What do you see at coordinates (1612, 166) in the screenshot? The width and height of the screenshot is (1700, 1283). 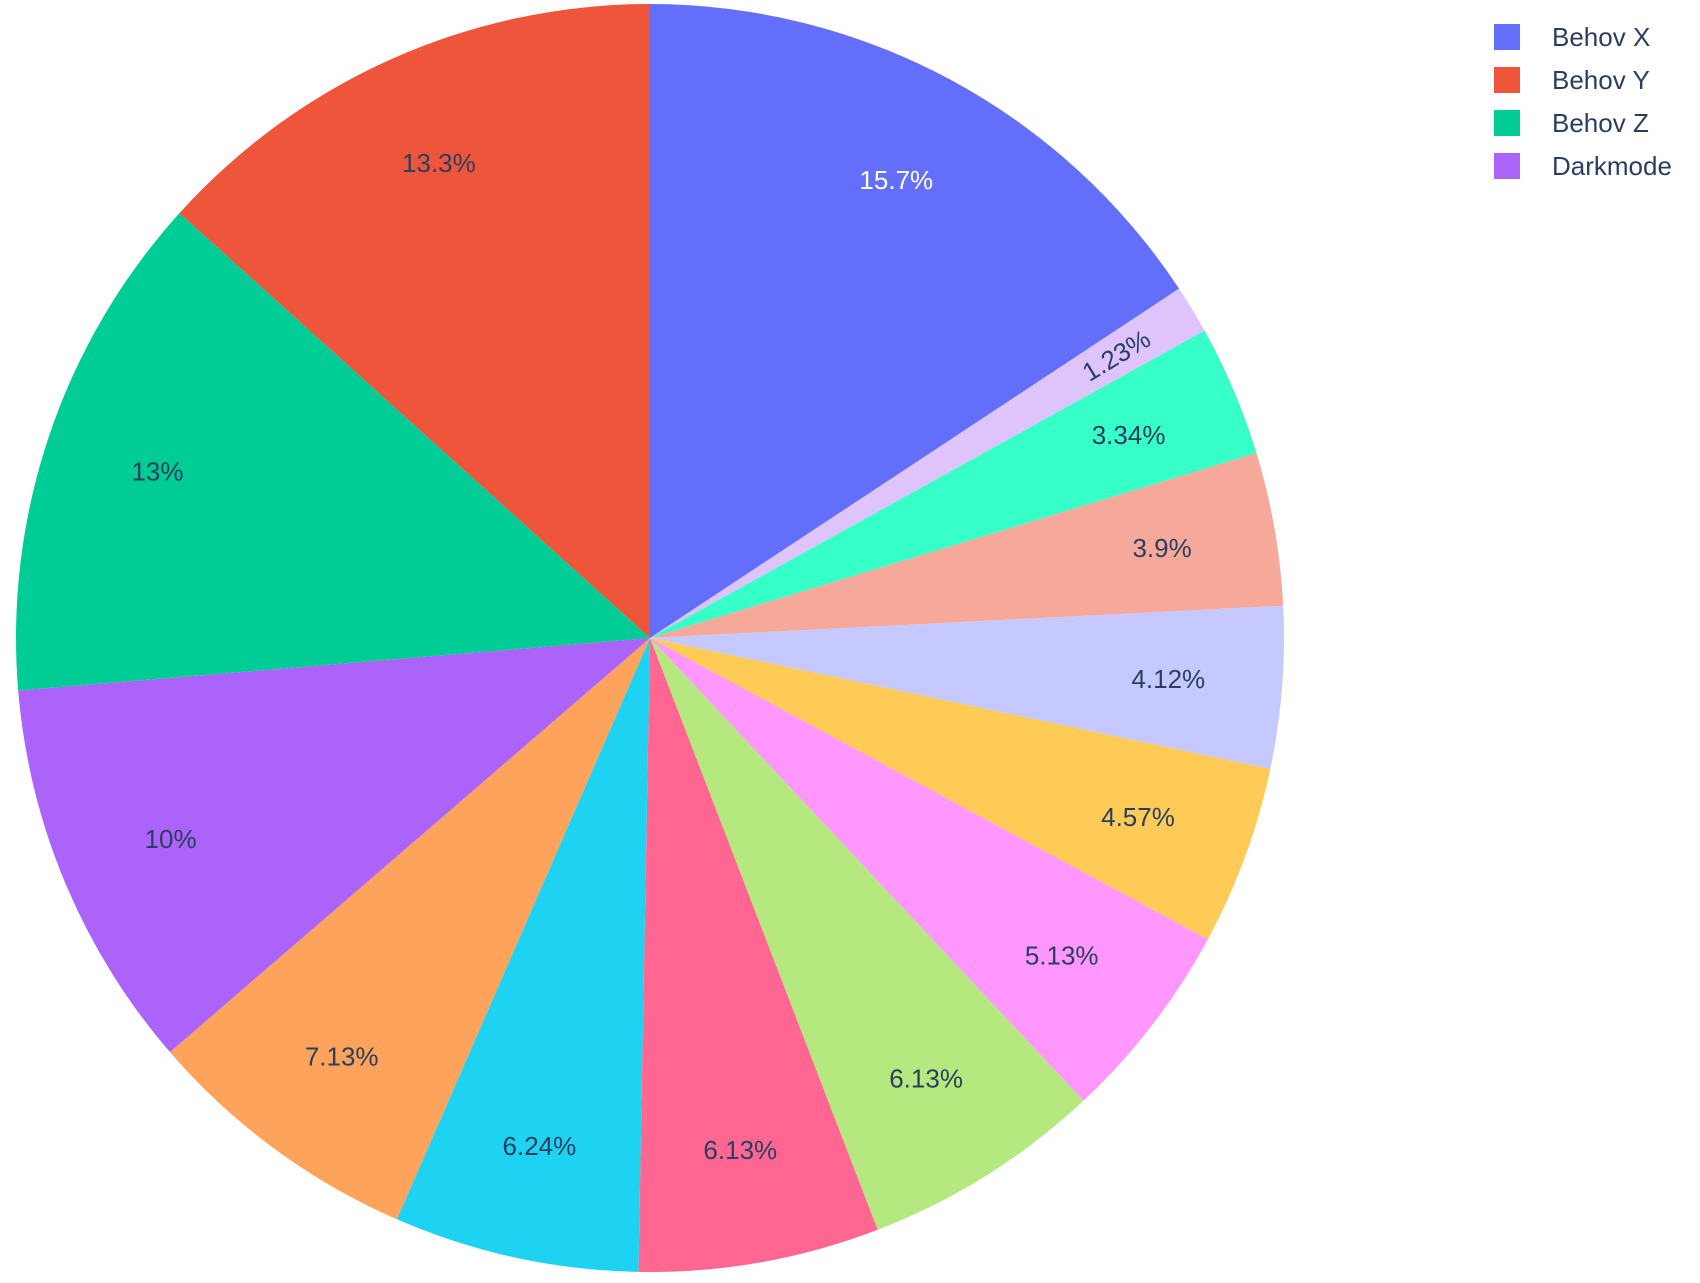 I see `legend-label: Darkmode` at bounding box center [1612, 166].